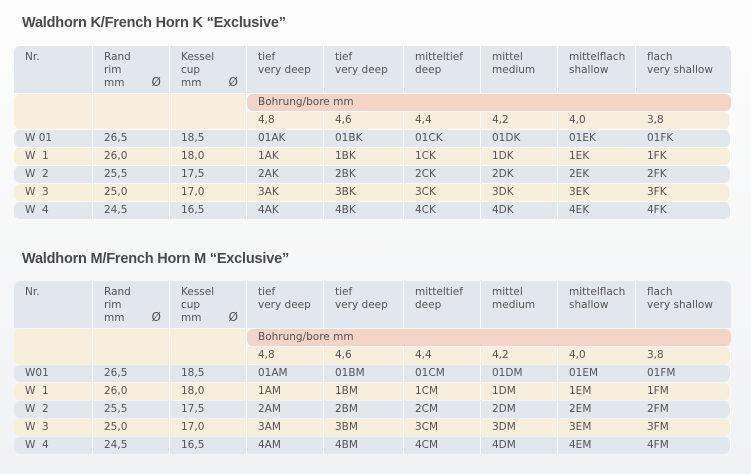 The image size is (751, 474). I want to click on table-cell: 01AK, so click(285, 138).